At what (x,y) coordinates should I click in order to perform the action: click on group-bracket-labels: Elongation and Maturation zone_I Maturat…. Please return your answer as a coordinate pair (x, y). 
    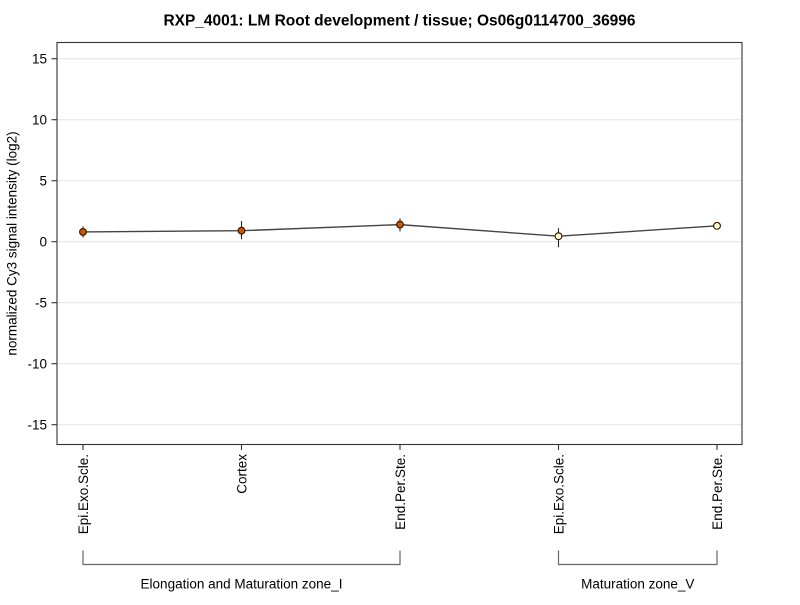
    Looking at the image, I should click on (418, 584).